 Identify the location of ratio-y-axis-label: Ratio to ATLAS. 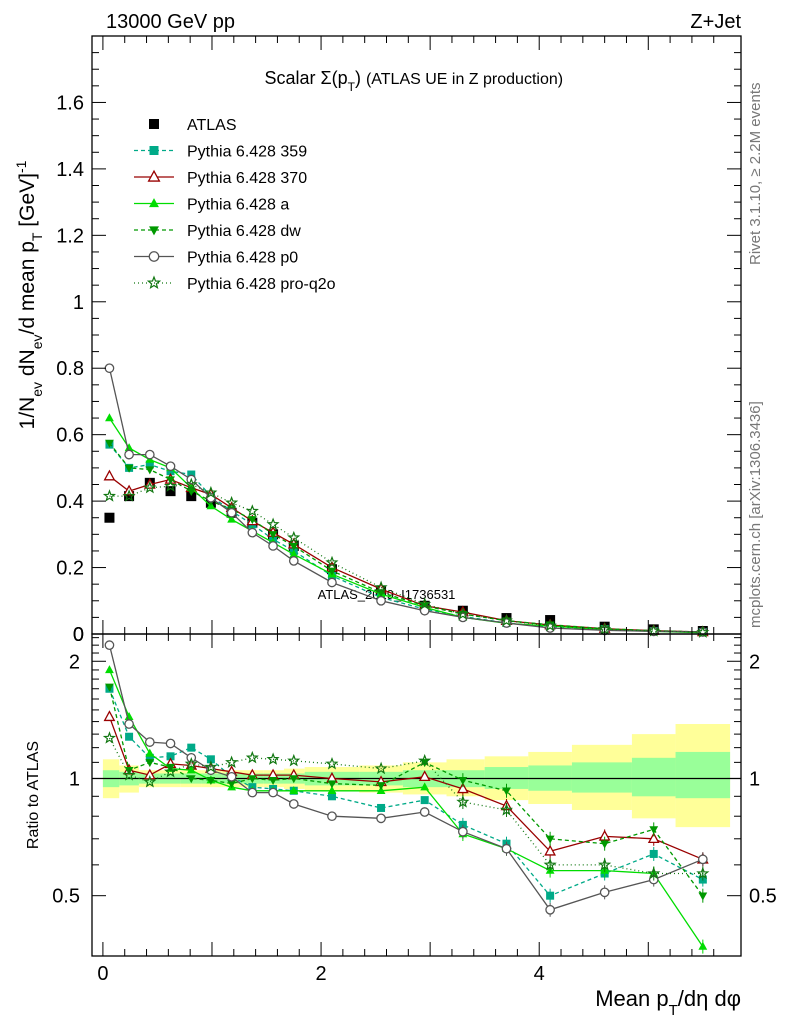
(33, 795).